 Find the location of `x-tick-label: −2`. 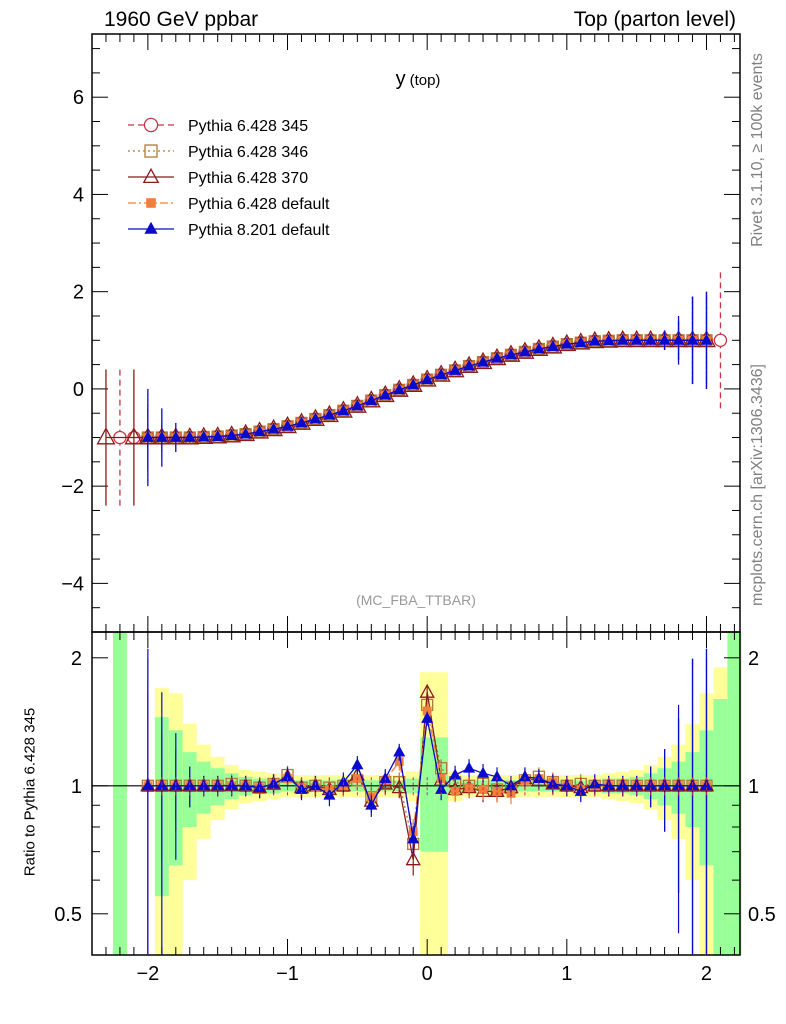

x-tick-label: −2 is located at coordinates (147, 974).